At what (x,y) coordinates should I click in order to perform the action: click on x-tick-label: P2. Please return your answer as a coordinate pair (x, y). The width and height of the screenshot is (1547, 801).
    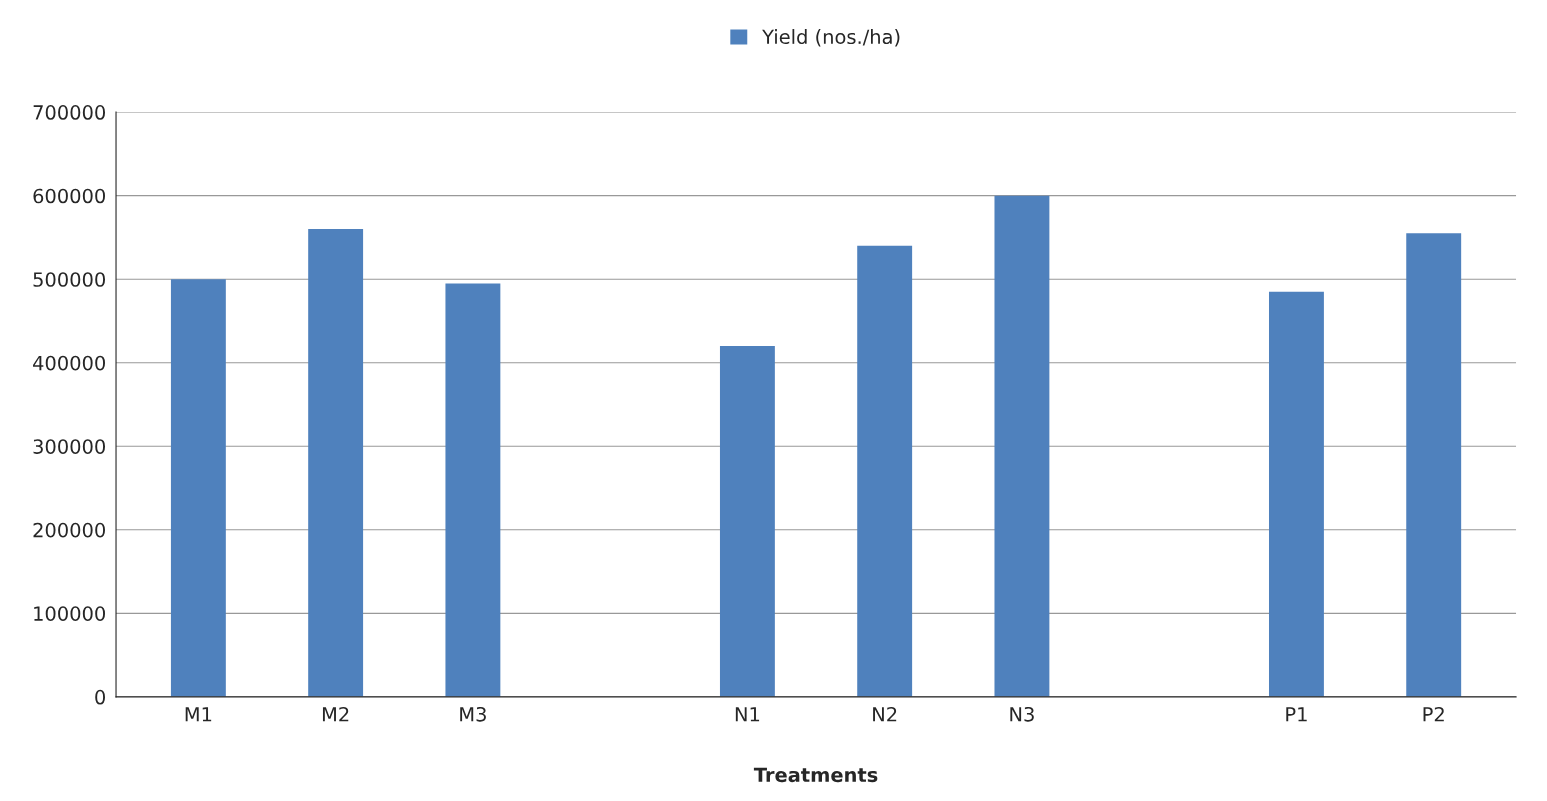
    Looking at the image, I should click on (1433, 714).